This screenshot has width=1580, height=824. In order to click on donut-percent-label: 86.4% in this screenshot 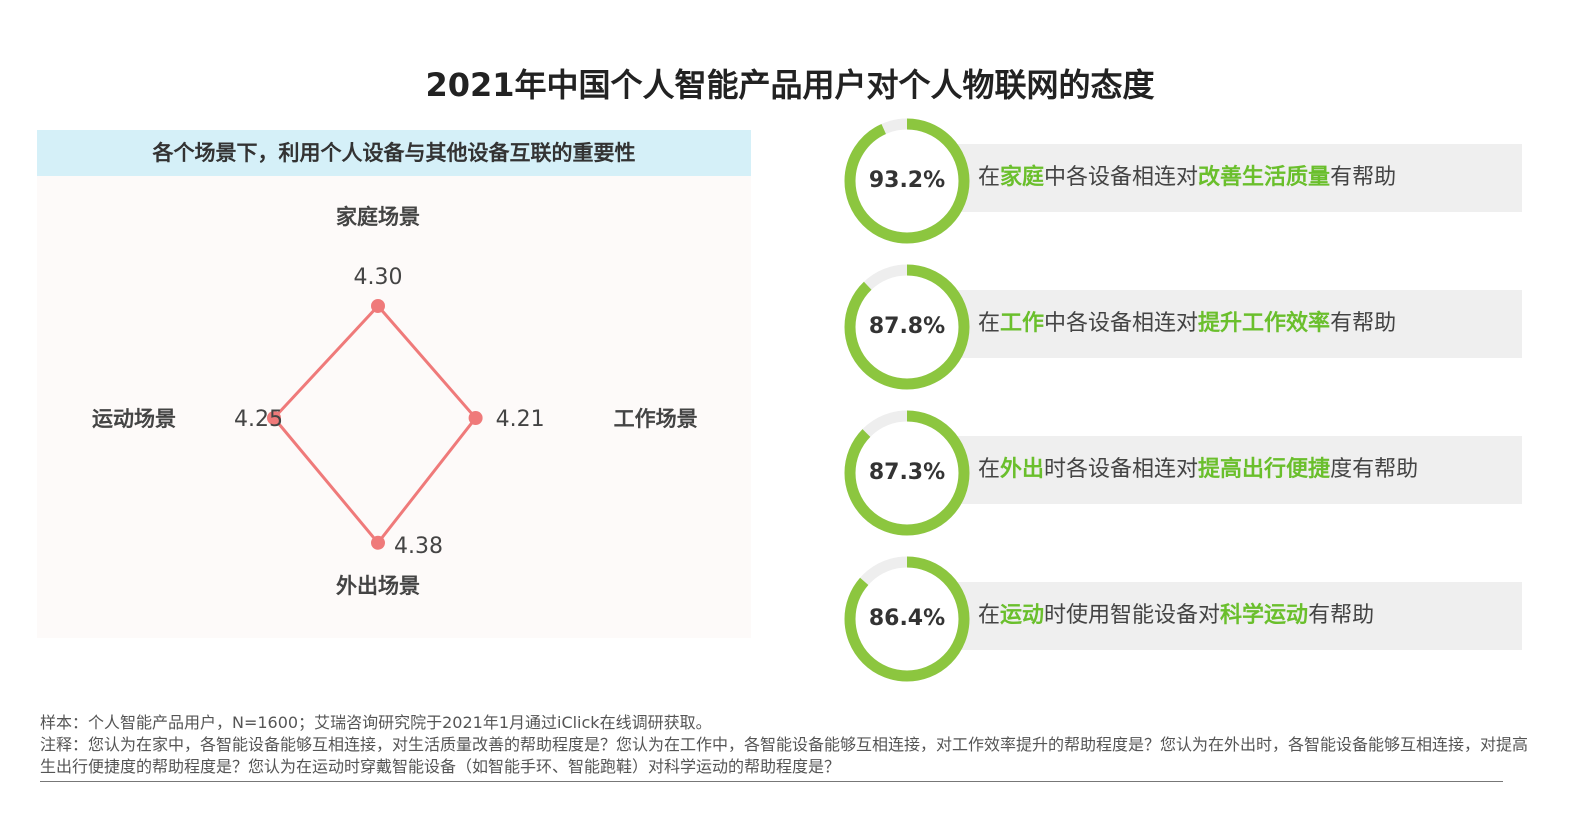, I will do `click(907, 618)`.